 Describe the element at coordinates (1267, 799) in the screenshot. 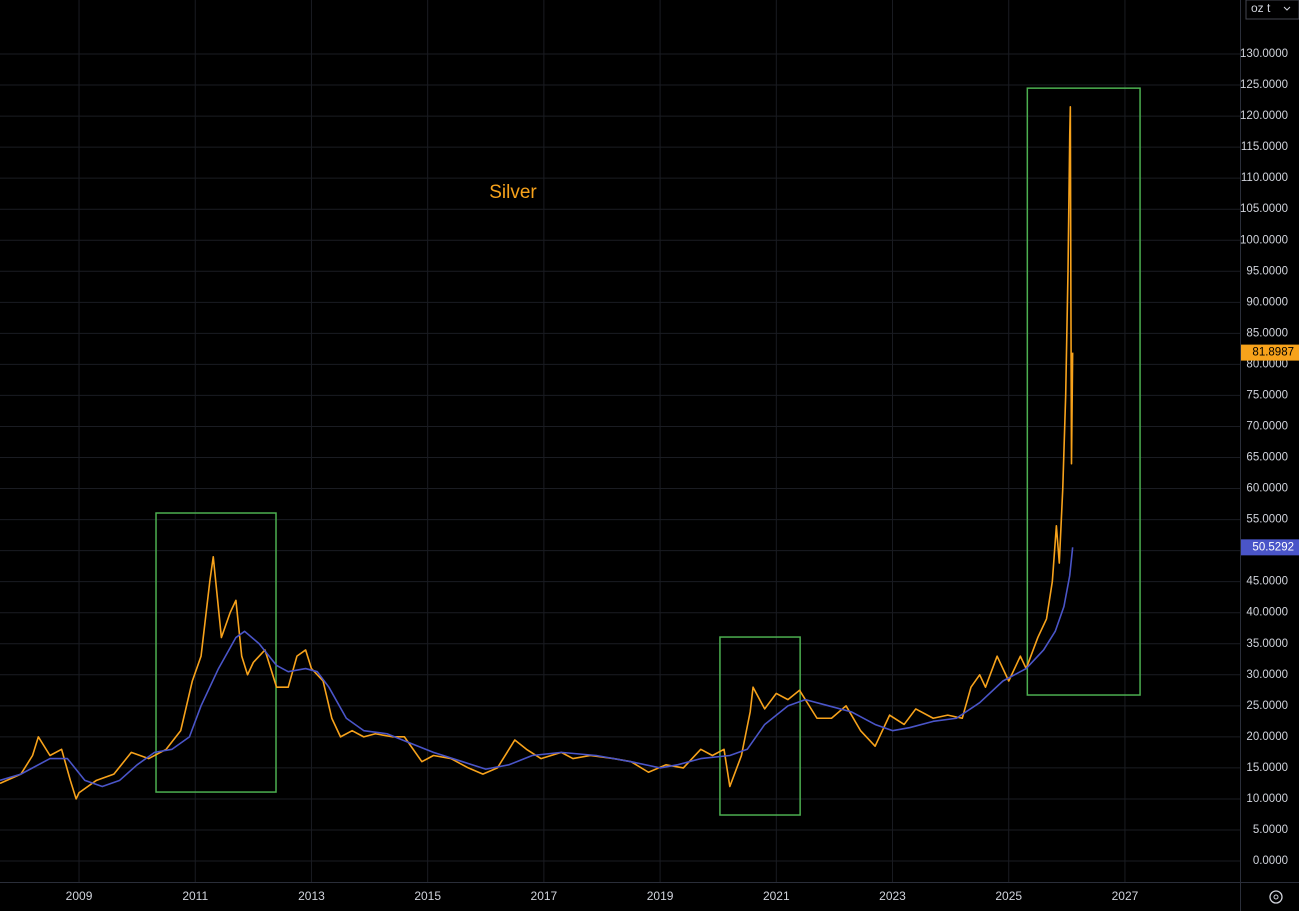

I see `y-tick-label: 10.0000` at that location.